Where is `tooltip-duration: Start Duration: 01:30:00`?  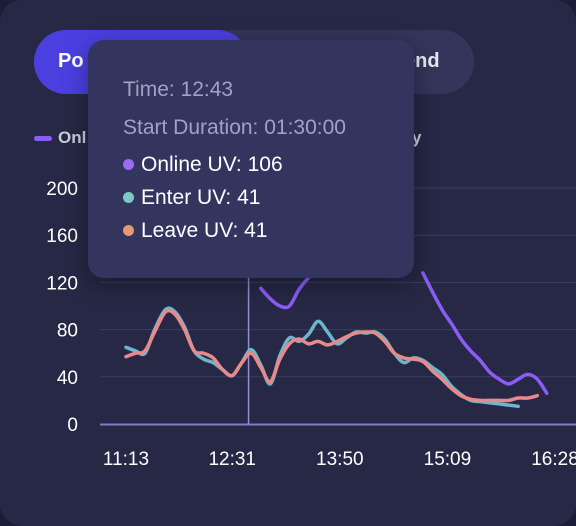
tooltip-duration: Start Duration: 01:30:00 is located at coordinates (234, 127).